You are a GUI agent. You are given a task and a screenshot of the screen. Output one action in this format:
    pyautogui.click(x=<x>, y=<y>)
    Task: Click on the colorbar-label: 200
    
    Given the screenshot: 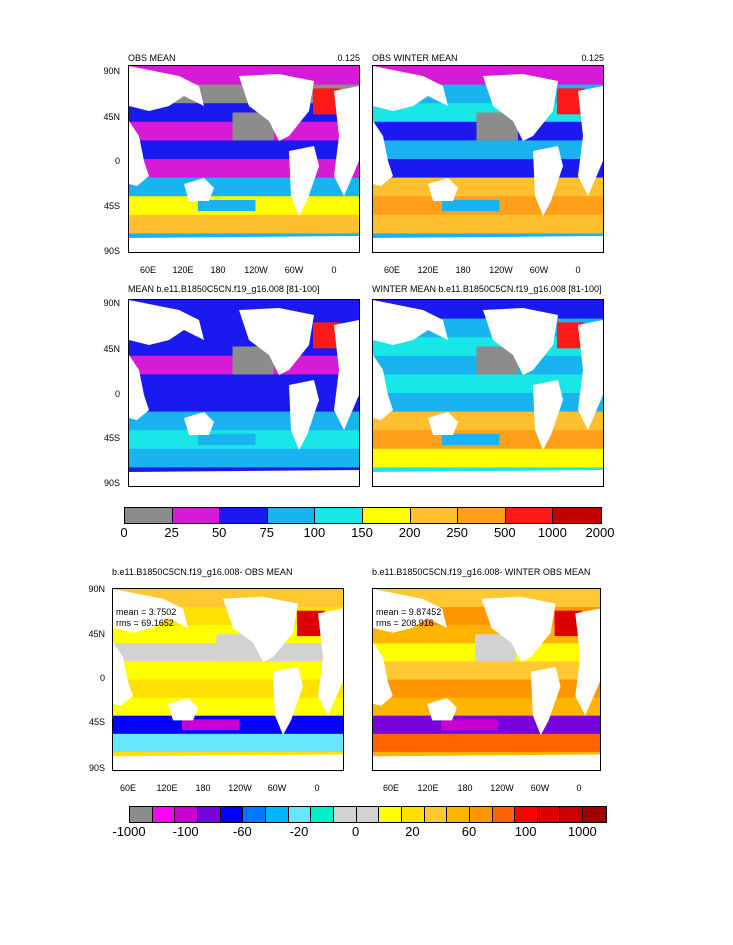 What is the action you would take?
    pyautogui.click(x=409, y=532)
    